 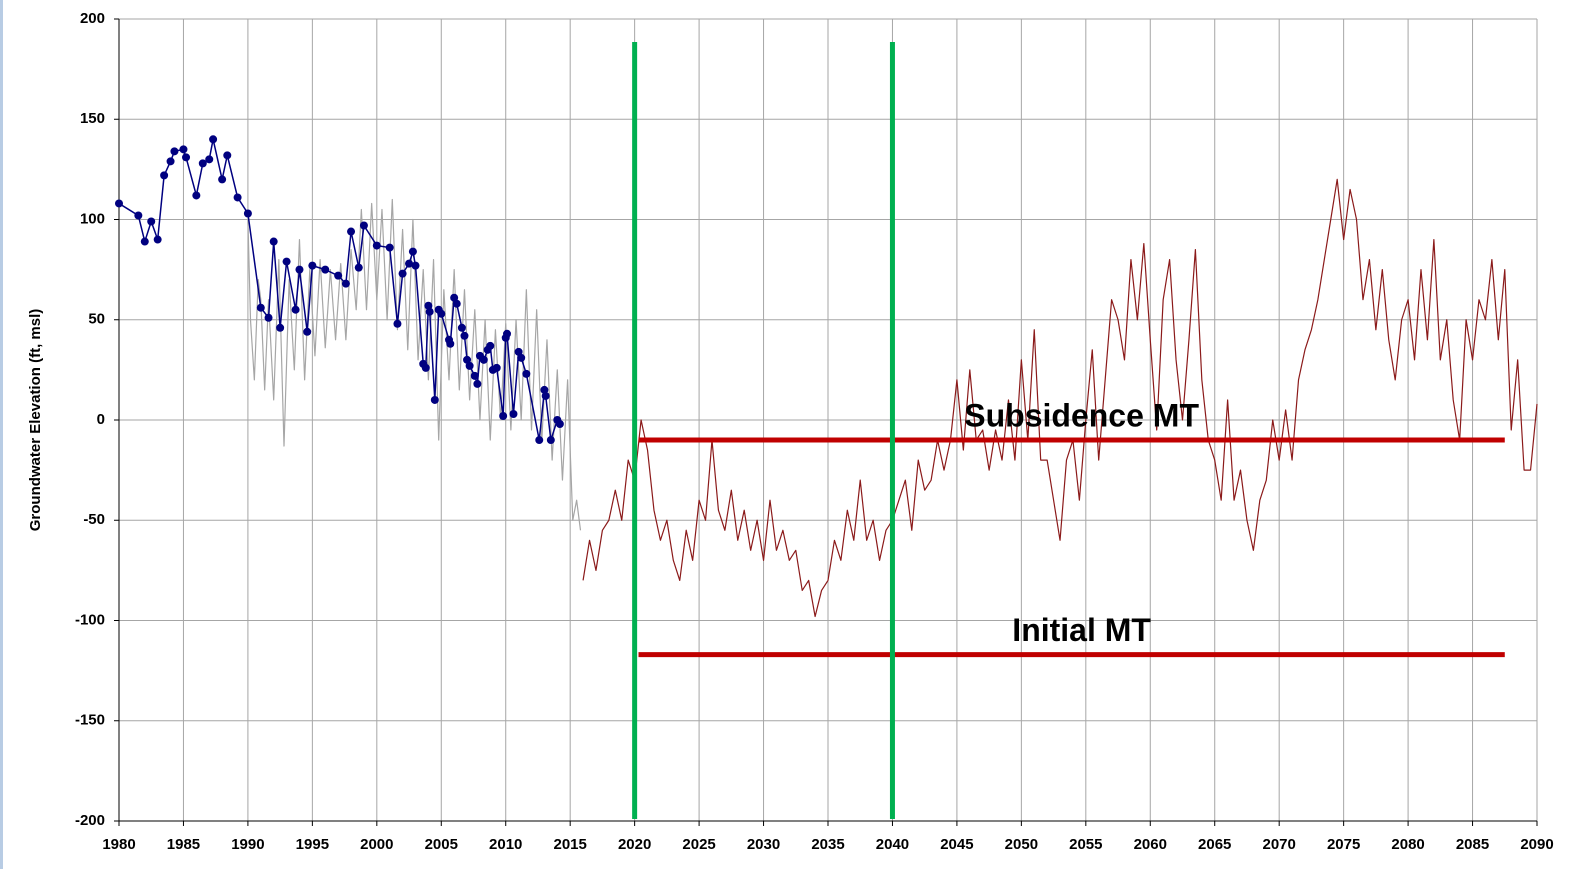 I want to click on x-tick-label: 2025, so click(x=698, y=844).